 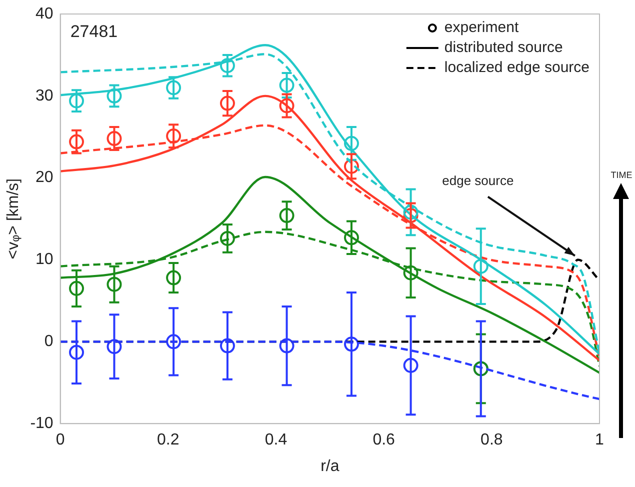 What do you see at coordinates (13, 219) in the screenshot?
I see `y-axis-title: <vᵩ> [km/s]` at bounding box center [13, 219].